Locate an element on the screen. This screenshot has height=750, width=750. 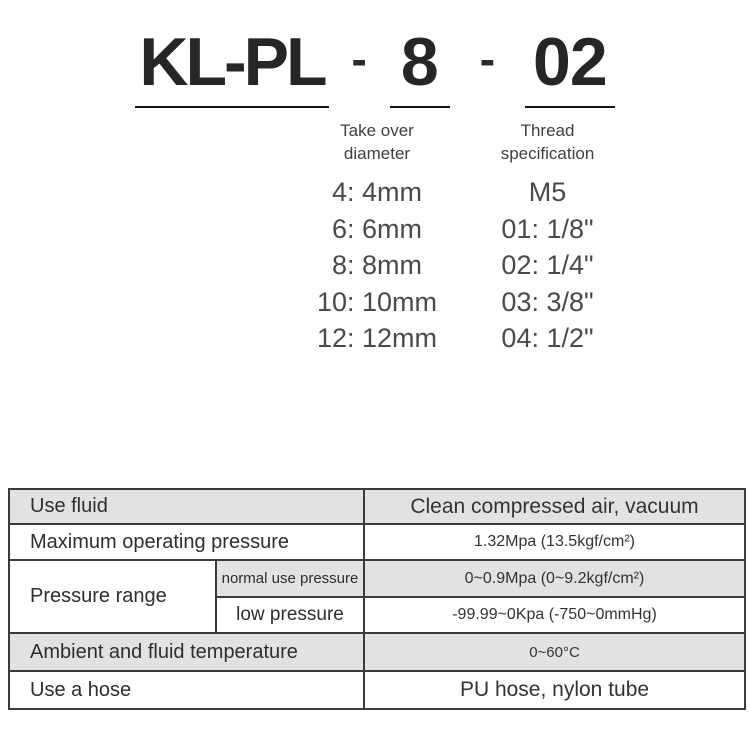
spec-label-use-a-hose: Use a hose is located at coordinates (186, 690).